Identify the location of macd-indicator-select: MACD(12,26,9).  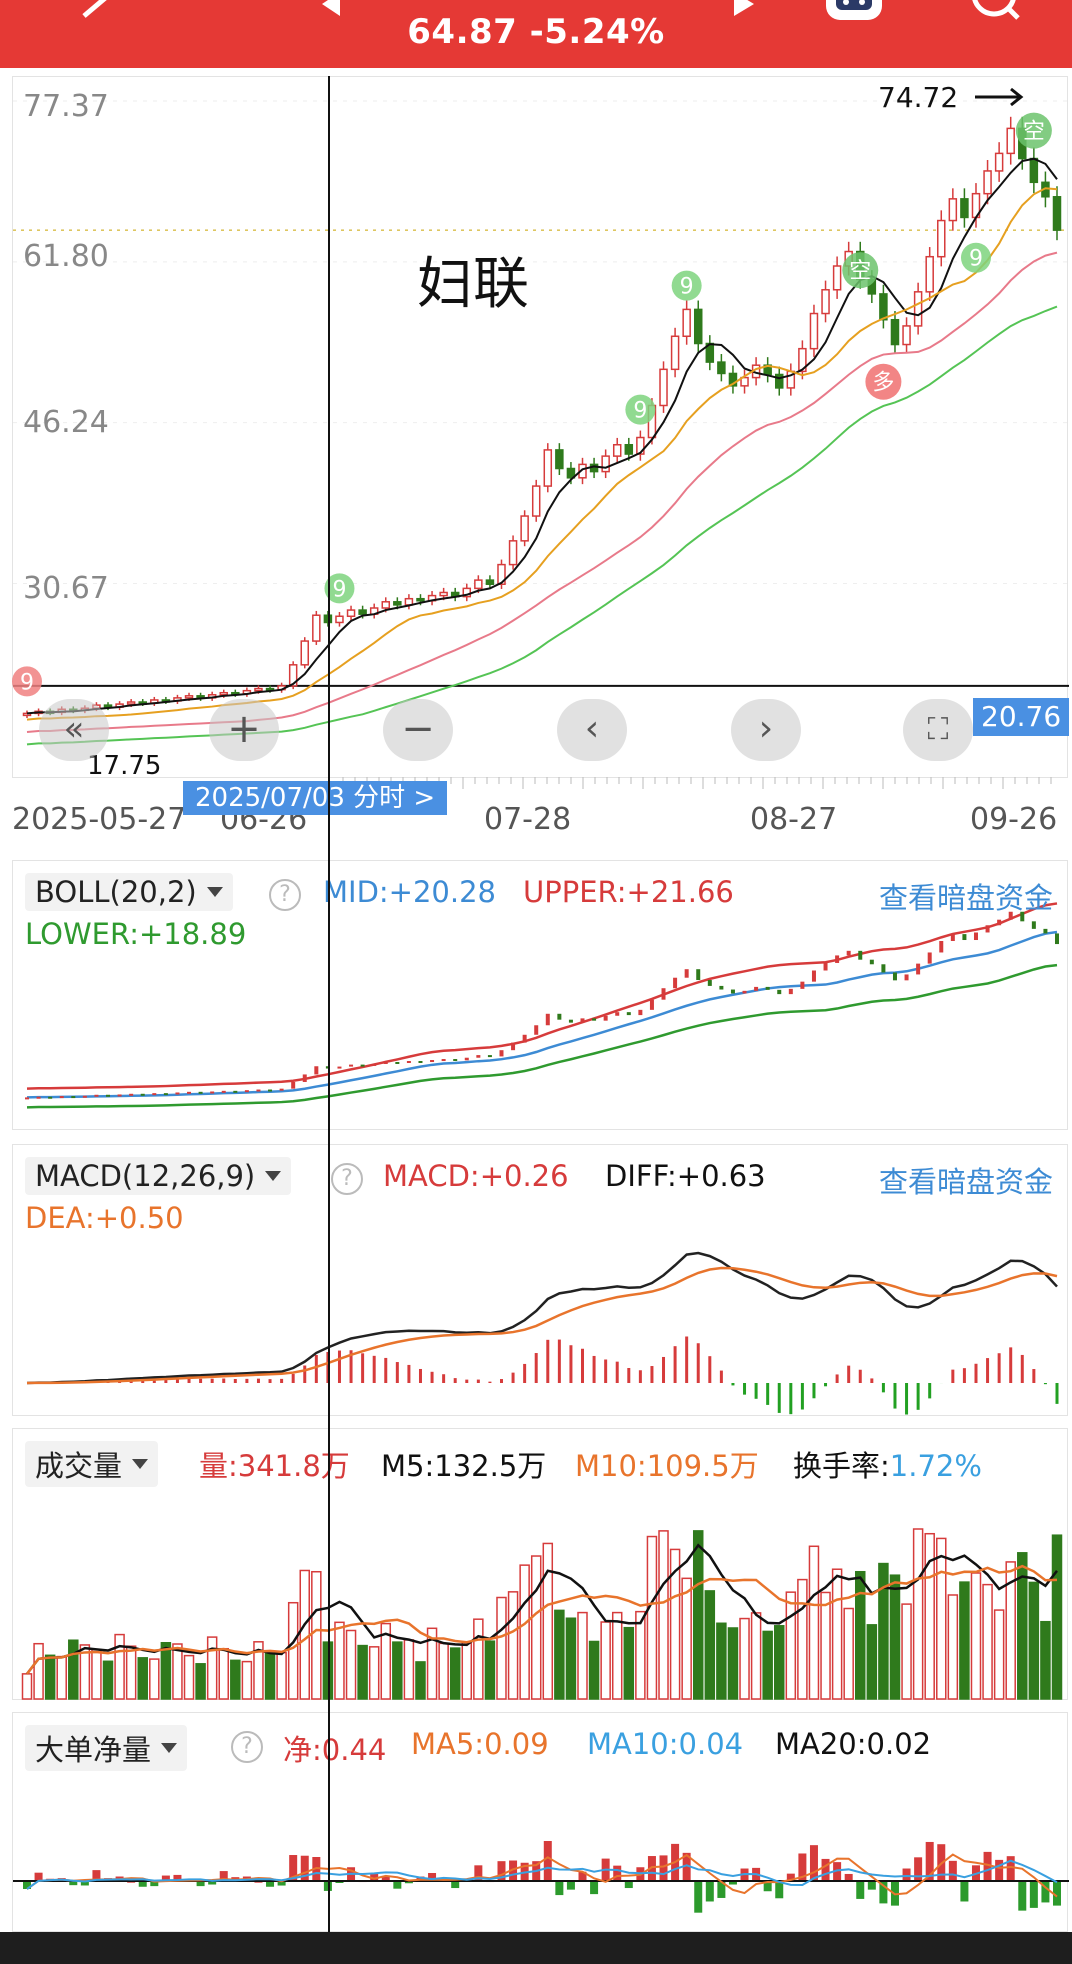
(158, 1176).